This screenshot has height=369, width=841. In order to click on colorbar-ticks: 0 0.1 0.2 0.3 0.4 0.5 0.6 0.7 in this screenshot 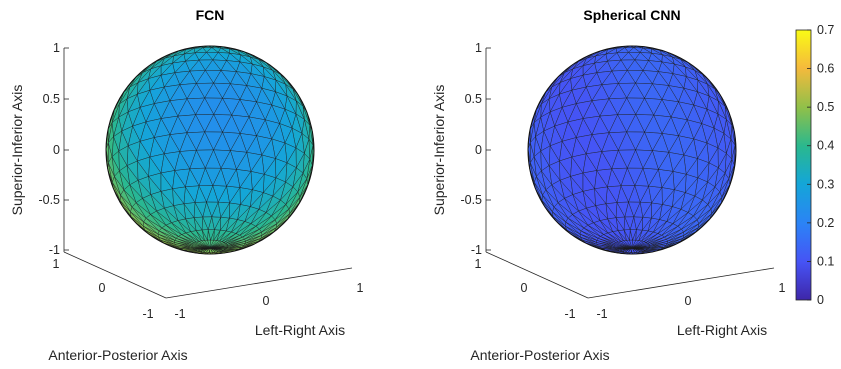, I will do `click(820, 165)`.